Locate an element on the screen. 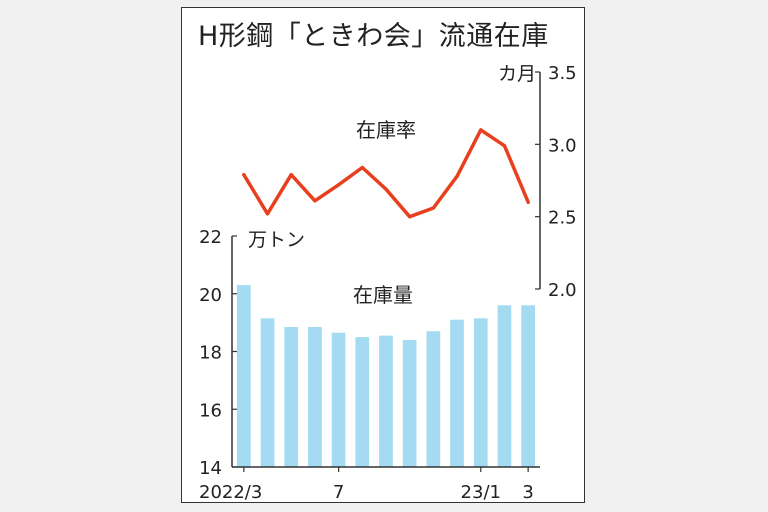  bar-2022/9 is located at coordinates (386, 401).